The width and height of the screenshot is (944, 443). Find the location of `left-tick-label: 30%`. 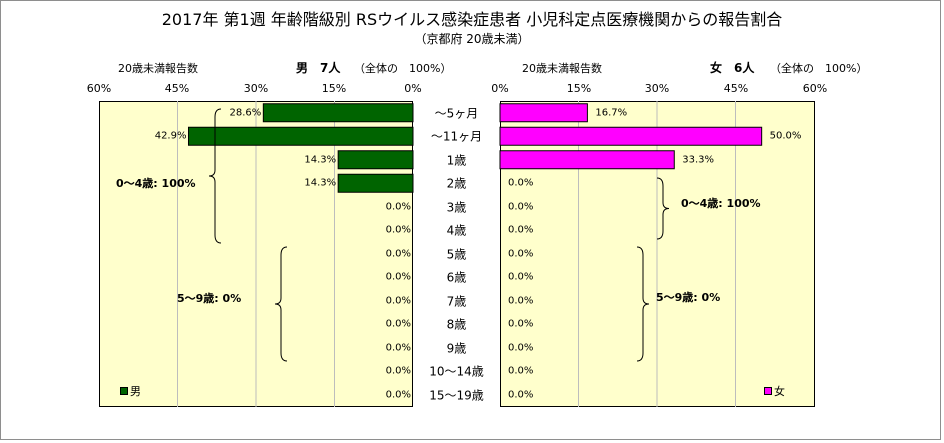

left-tick-label: 30% is located at coordinates (256, 88).